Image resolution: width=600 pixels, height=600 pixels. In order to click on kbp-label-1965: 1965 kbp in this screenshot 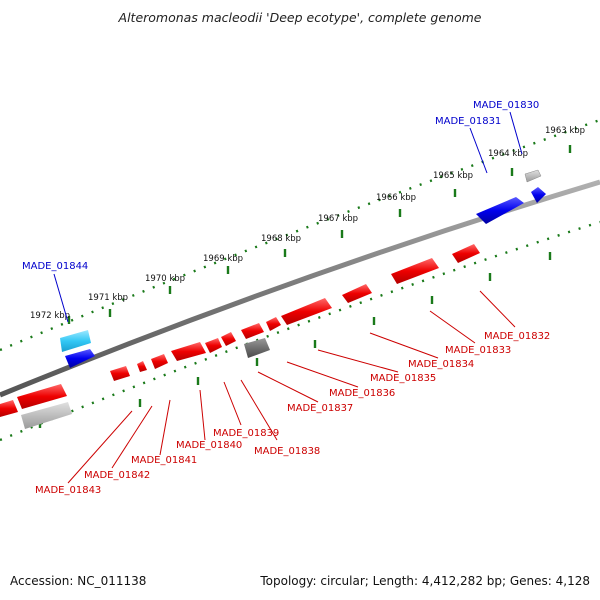, I will do `click(453, 176)`.